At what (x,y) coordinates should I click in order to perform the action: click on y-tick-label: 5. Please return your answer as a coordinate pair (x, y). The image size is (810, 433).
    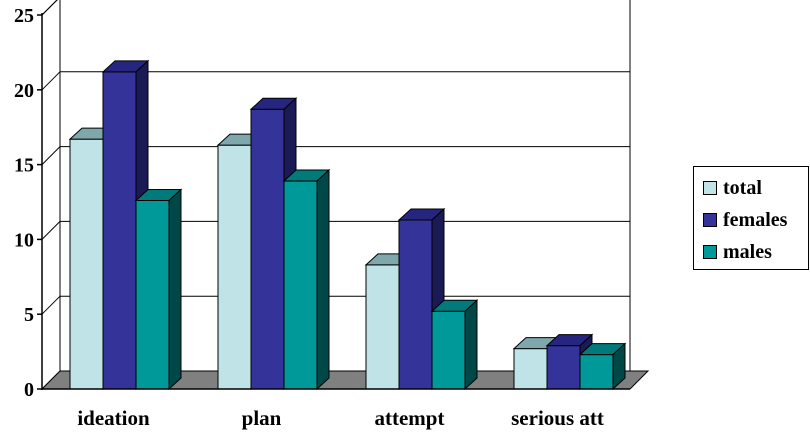
    Looking at the image, I should click on (29, 315).